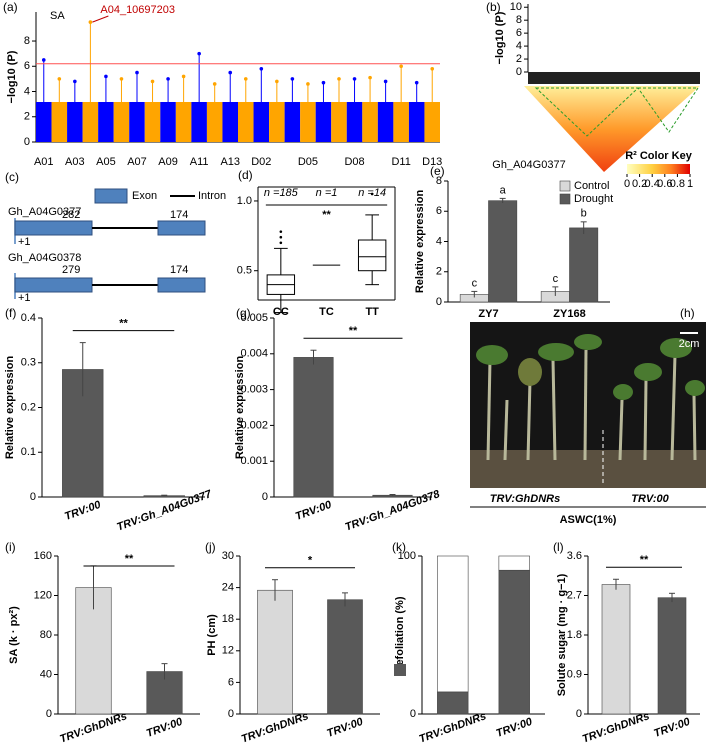 The height and width of the screenshot is (745, 709). What do you see at coordinates (516, 7) in the screenshot?
I see `y-tick-label: 10` at bounding box center [516, 7].